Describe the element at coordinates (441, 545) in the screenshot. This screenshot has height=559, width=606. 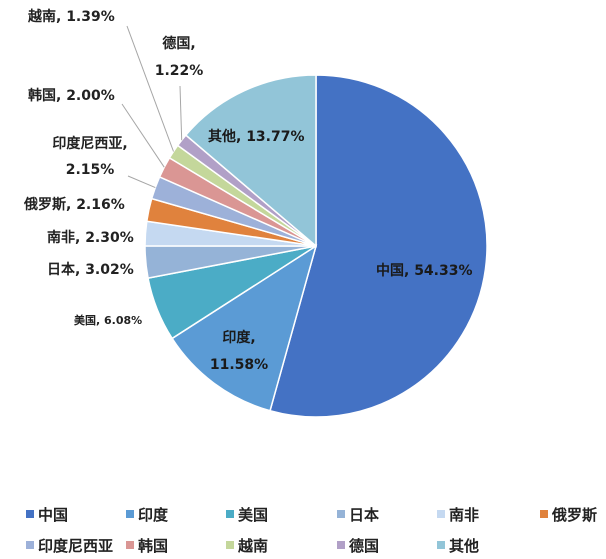
I see `legend-swatch-other` at that location.